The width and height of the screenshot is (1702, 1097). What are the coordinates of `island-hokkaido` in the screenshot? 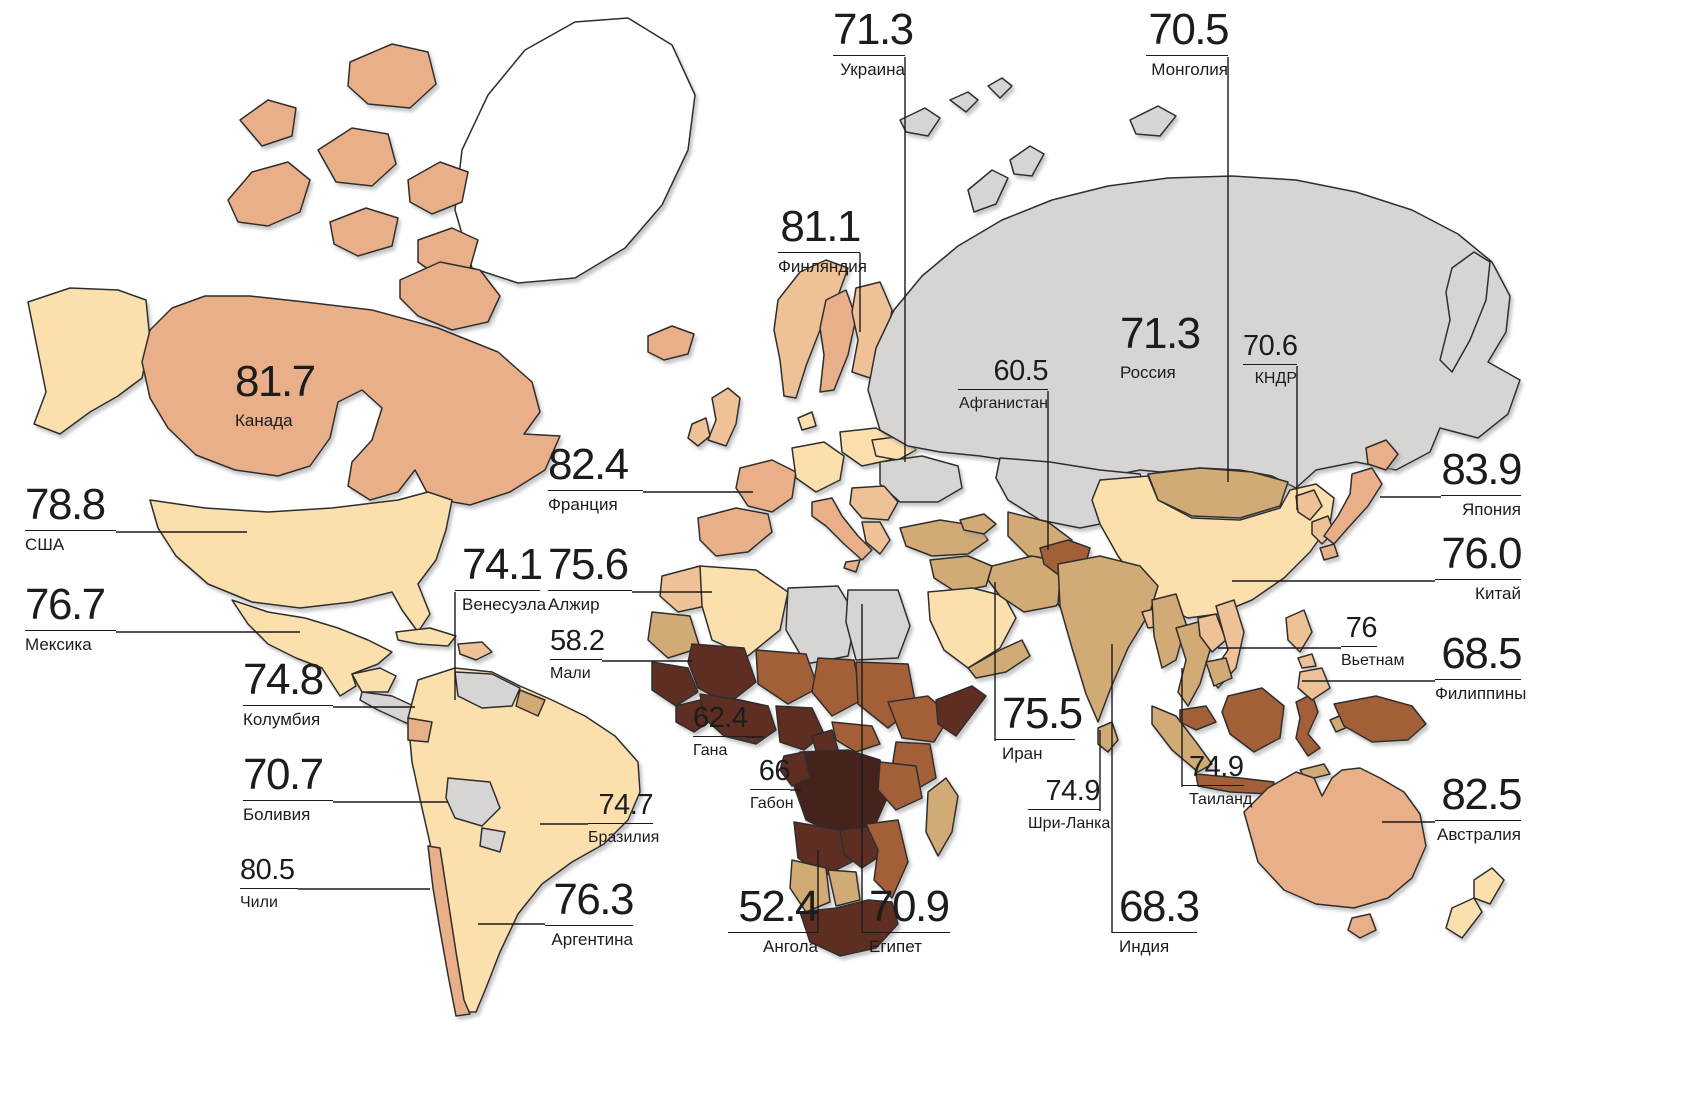 It's located at (1382, 455).